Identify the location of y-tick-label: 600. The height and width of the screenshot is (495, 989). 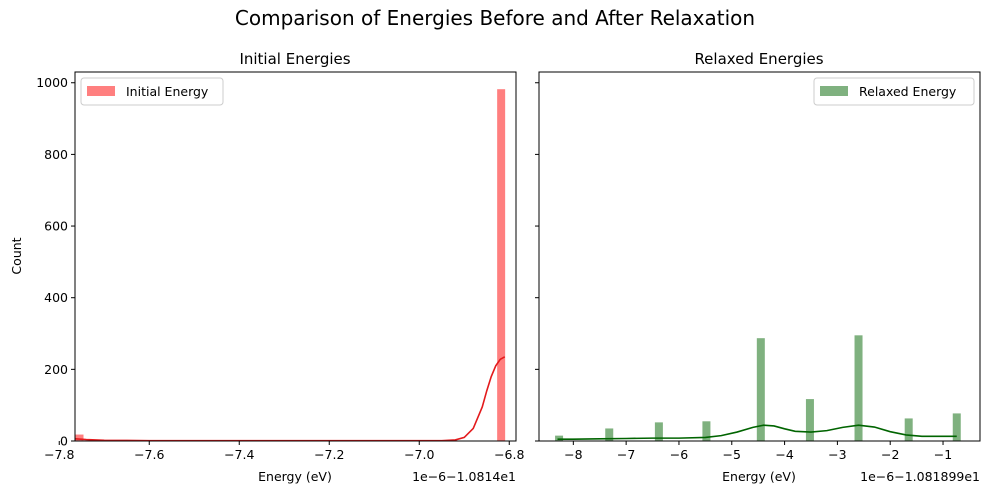
(56, 226).